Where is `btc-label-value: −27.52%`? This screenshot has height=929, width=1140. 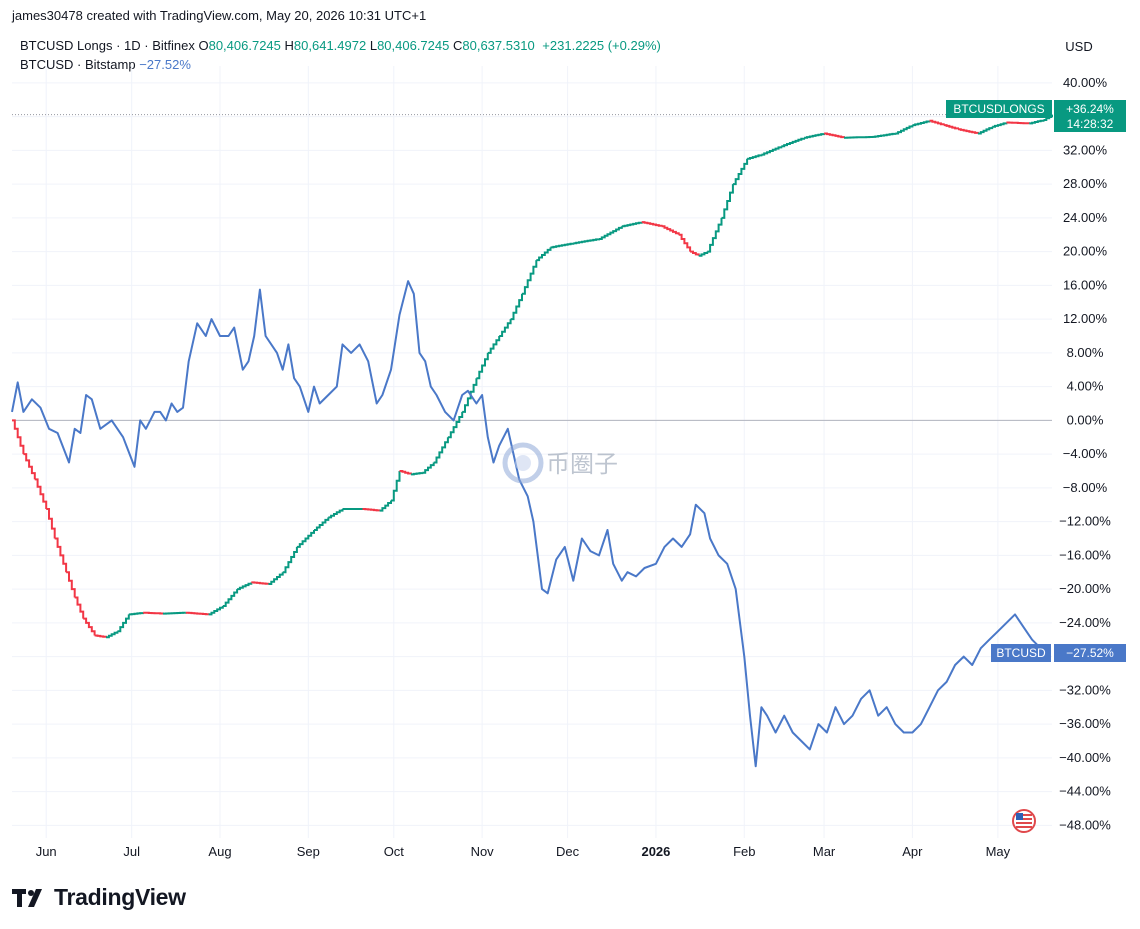
btc-label-value: −27.52% is located at coordinates (1090, 653).